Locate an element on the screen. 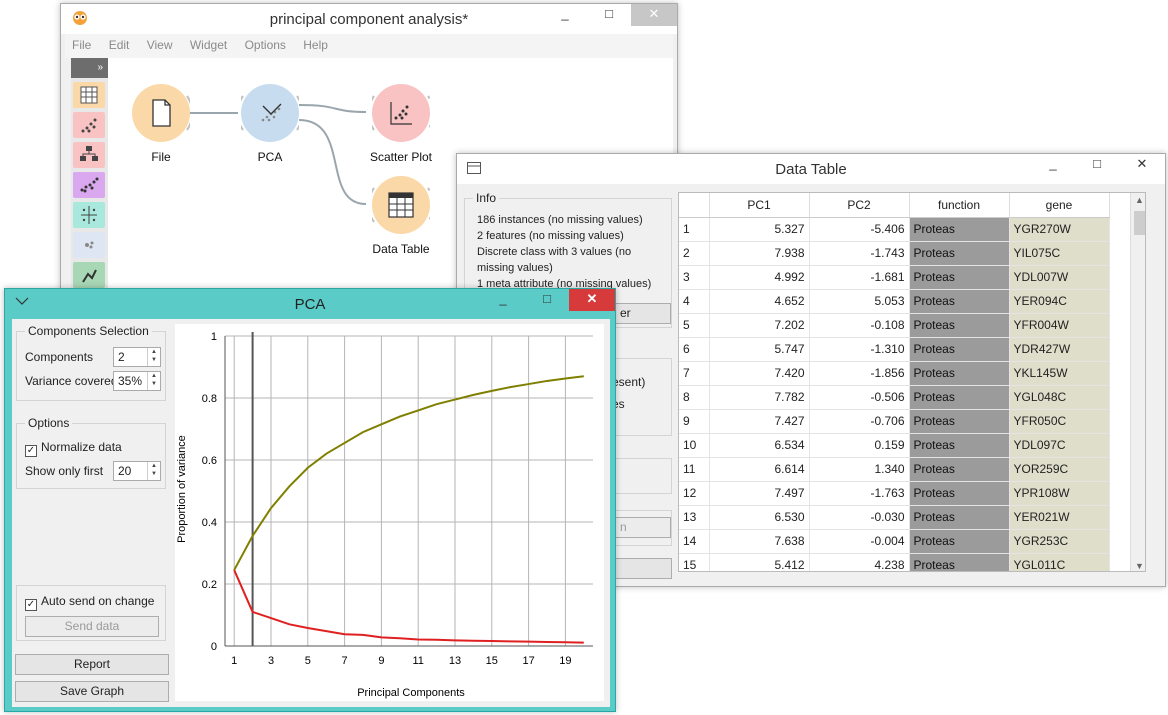 This screenshot has width=1168, height=715. table-row: 9 7.427 -0.706 Proteas YFR050C is located at coordinates (894, 421).